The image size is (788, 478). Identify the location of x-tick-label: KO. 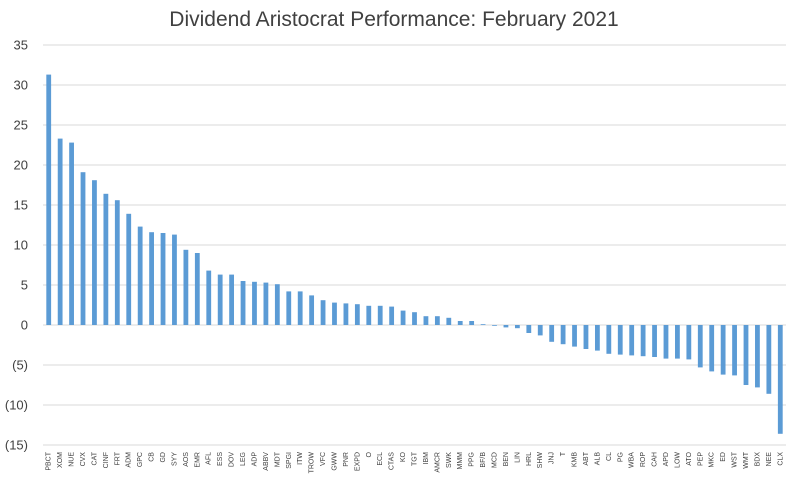
(403, 456).